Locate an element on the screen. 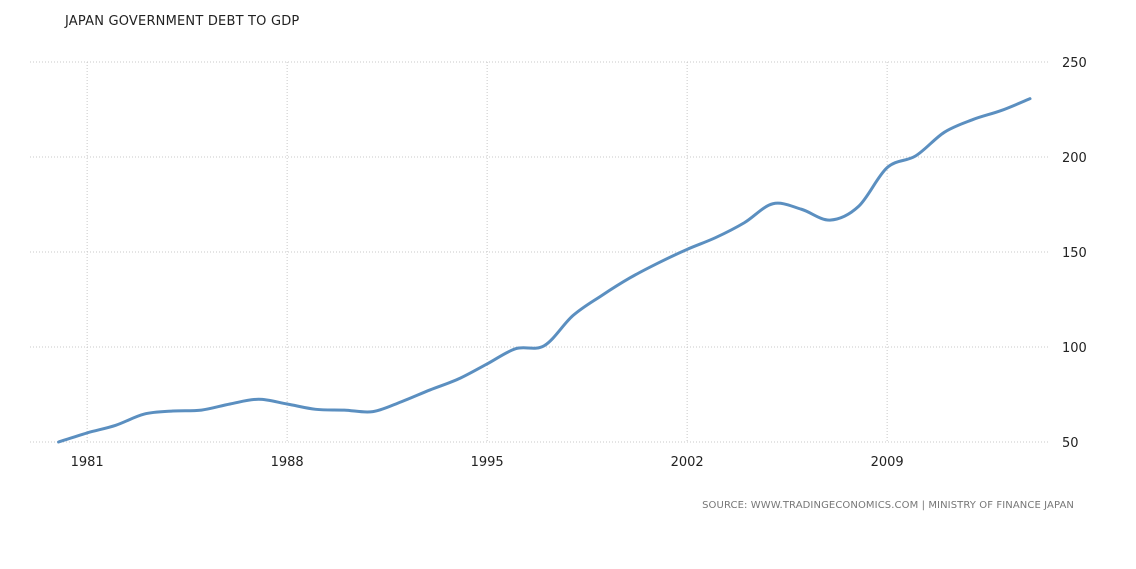 Image resolution: width=1136 pixels, height=569 pixels. x-tick-label: 1988 is located at coordinates (287, 462).